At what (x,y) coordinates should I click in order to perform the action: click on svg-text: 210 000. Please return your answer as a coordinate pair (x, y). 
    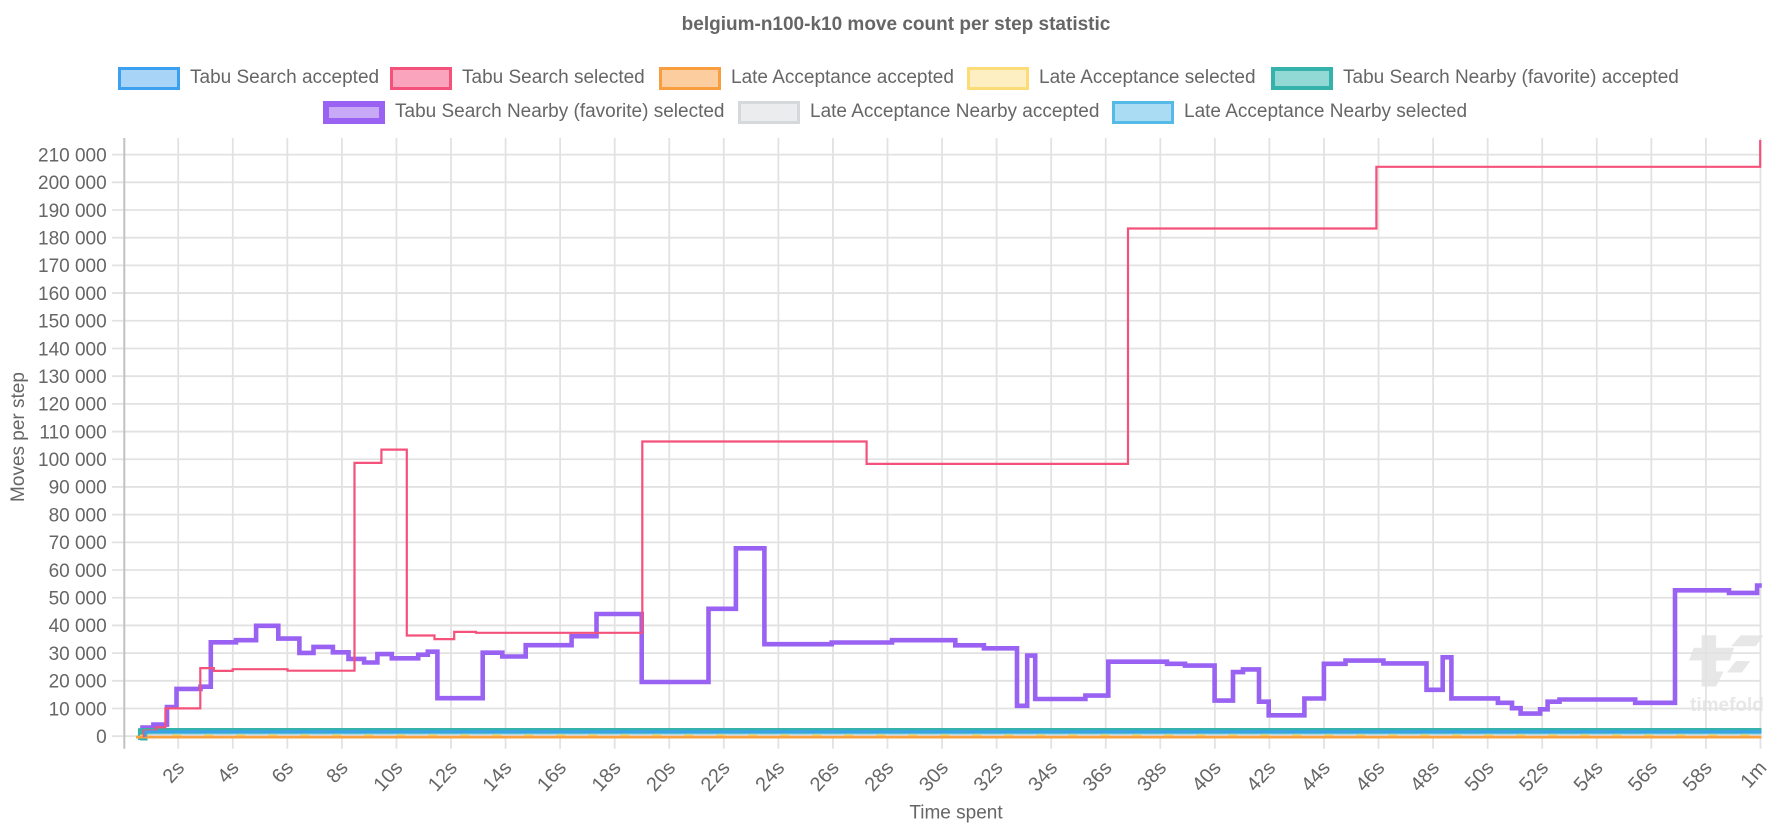
    Looking at the image, I should click on (72, 155).